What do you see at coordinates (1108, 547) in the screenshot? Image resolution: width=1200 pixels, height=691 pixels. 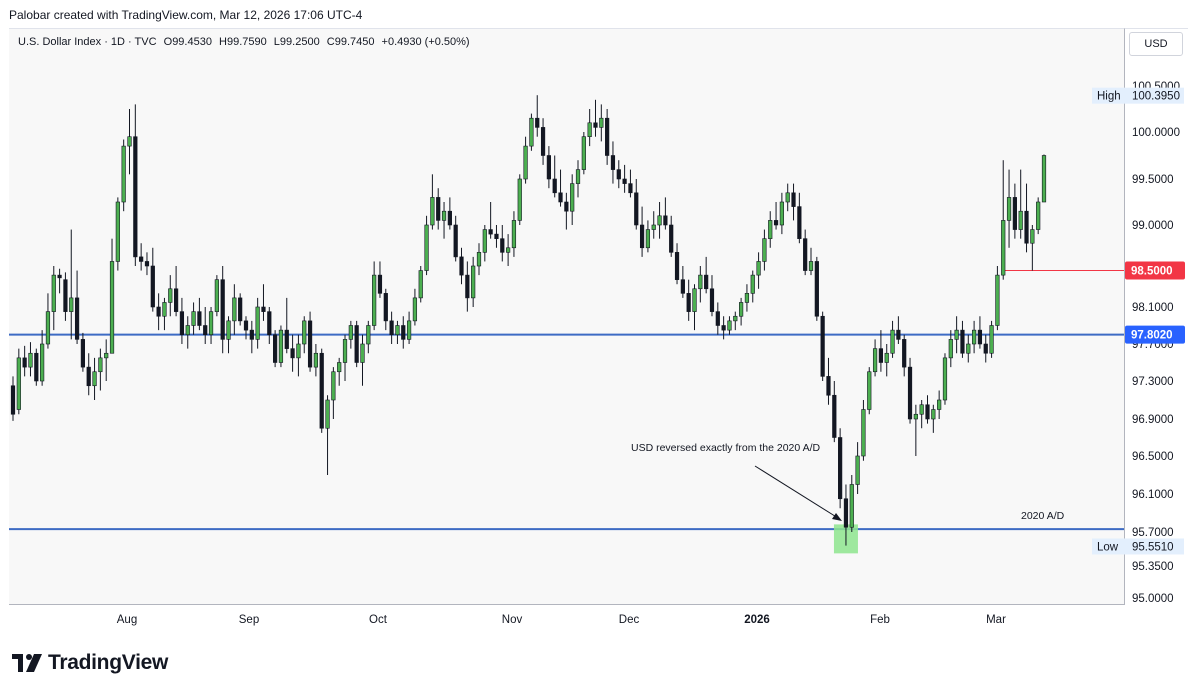 I see `price-label-name: Low` at bounding box center [1108, 547].